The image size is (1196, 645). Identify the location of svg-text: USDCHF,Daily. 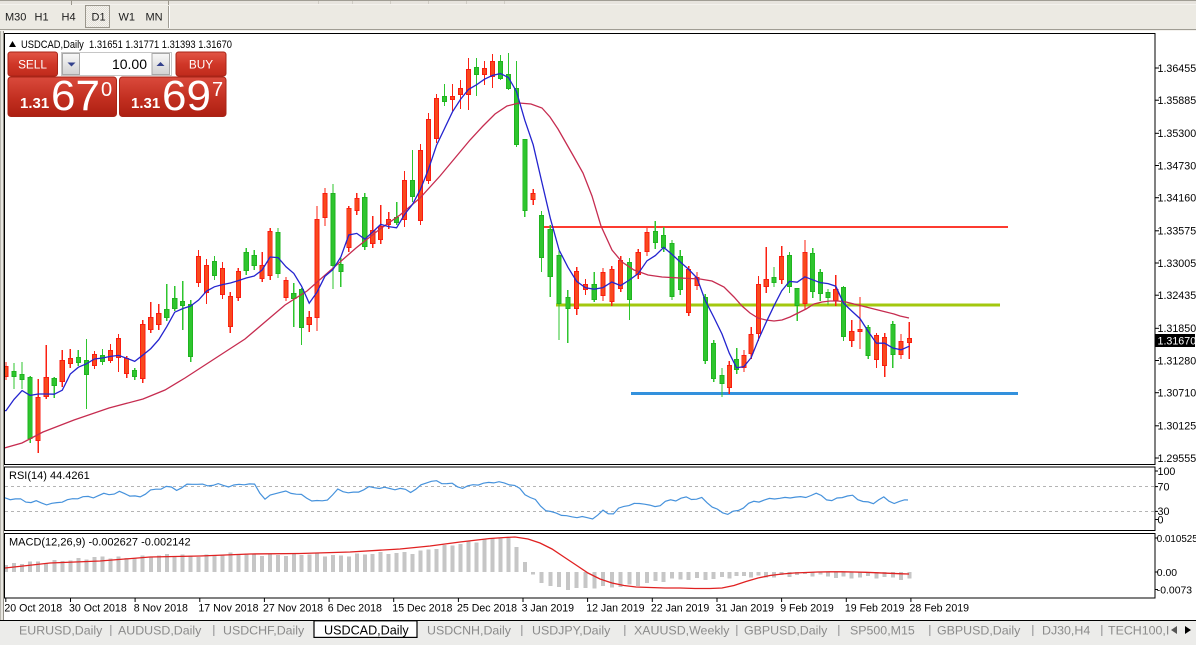
(264, 631).